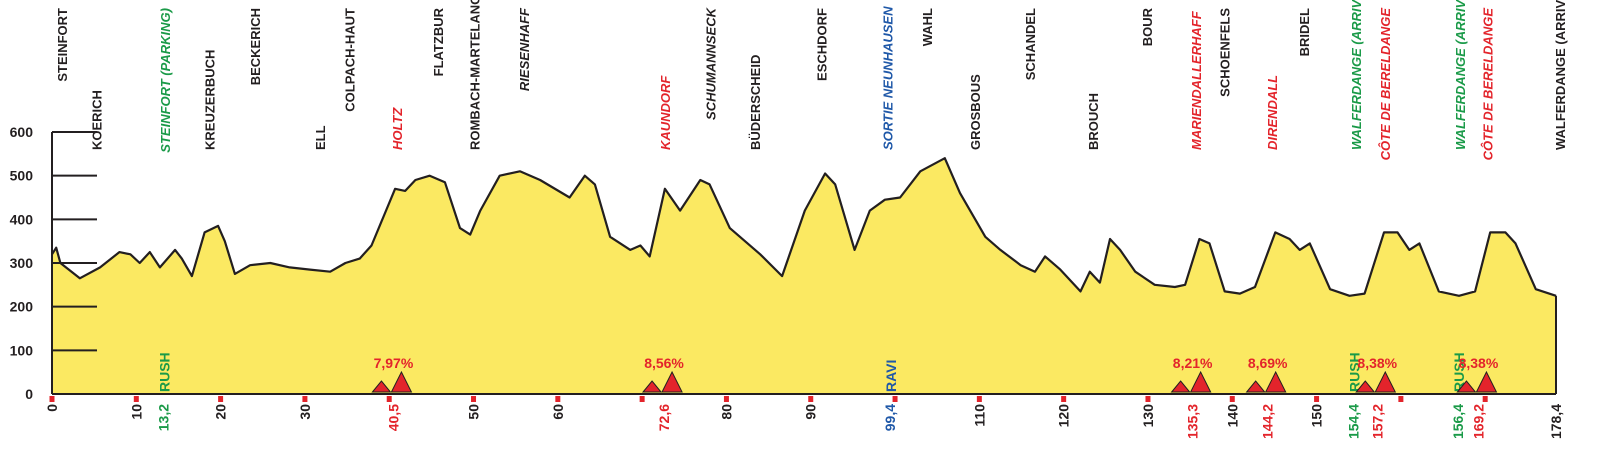  Describe the element at coordinates (1064, 416) in the screenshot. I see `x-tick-label: 120` at that location.